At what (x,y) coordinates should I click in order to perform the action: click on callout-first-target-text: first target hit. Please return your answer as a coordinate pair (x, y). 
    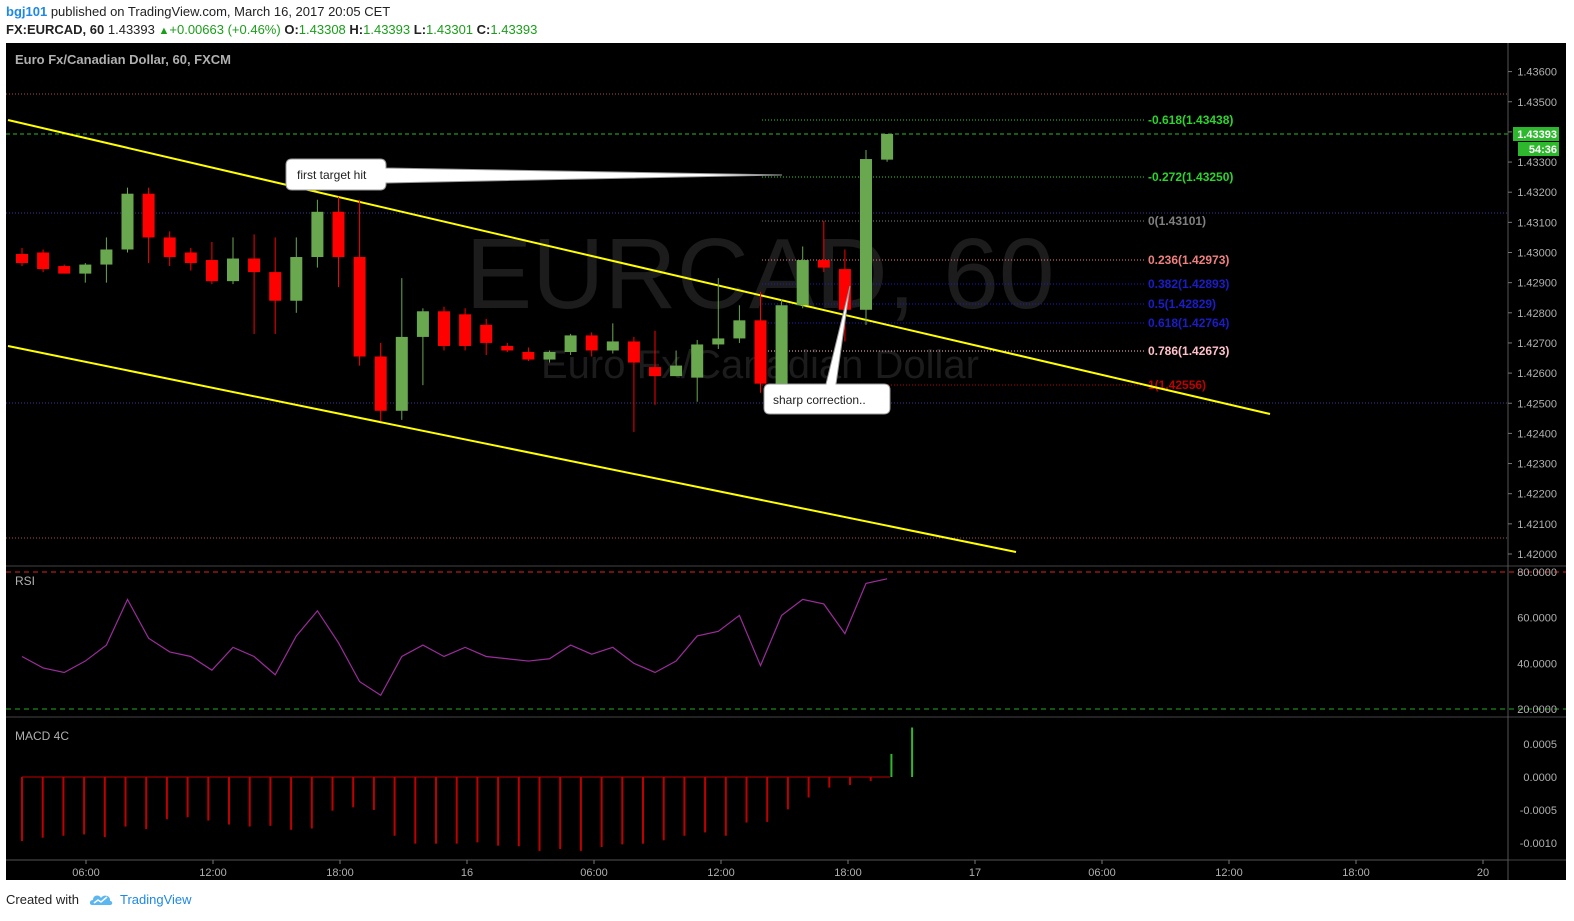
    Looking at the image, I should click on (332, 175).